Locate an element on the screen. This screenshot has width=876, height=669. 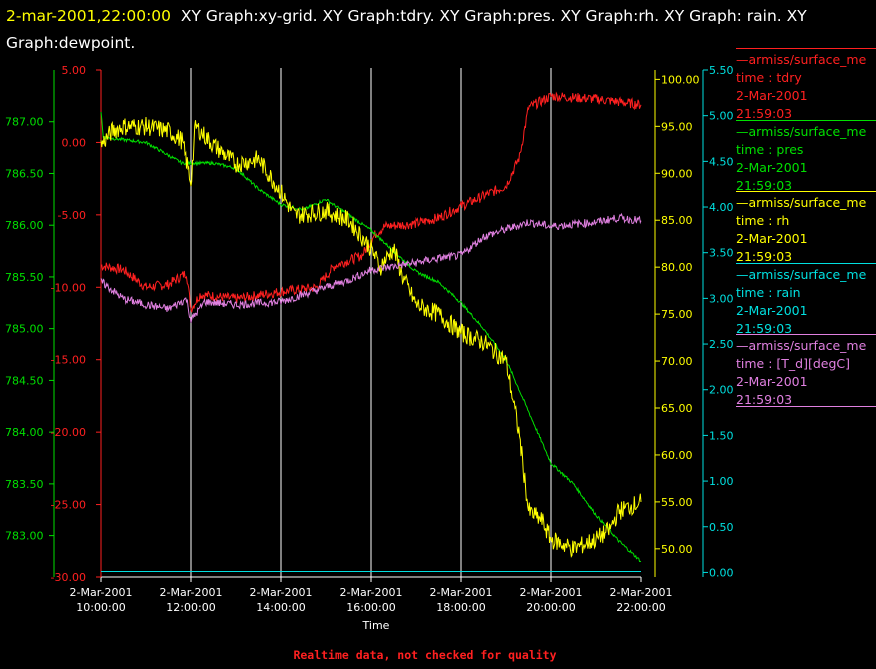
y-tick-label-pres: 783.50 is located at coordinates (24, 484).